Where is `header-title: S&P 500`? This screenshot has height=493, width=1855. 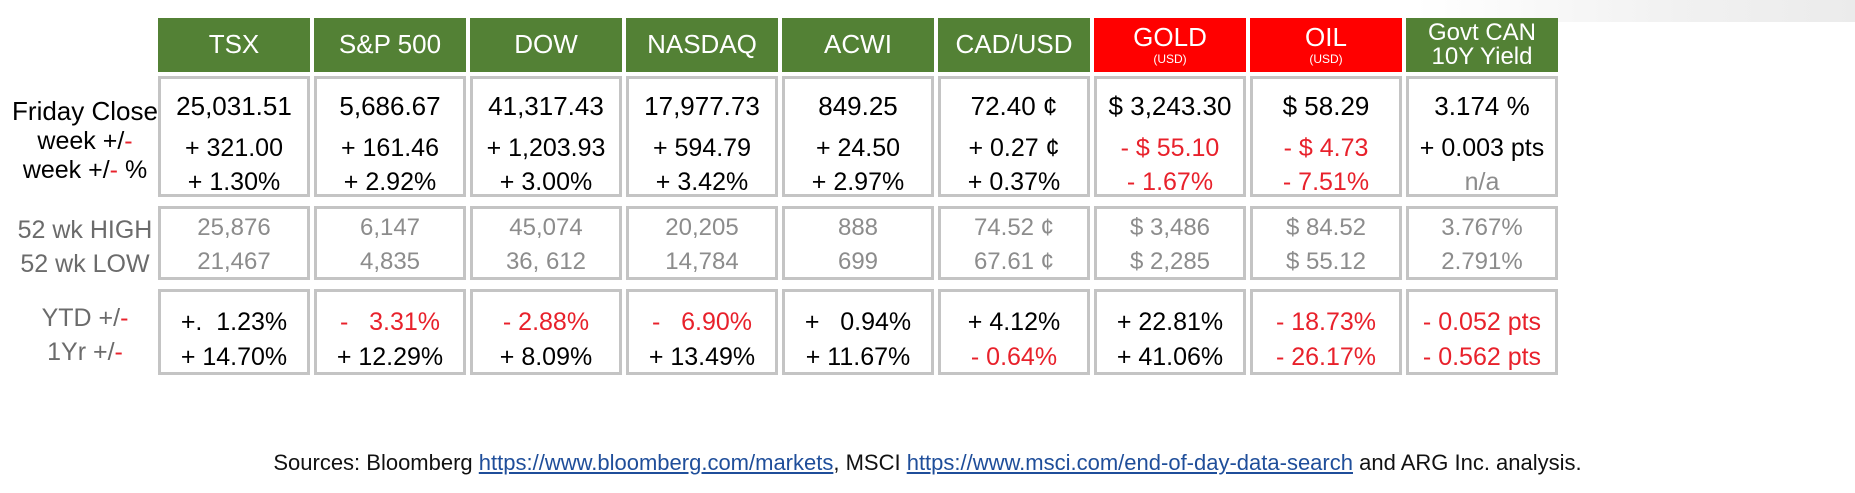 header-title: S&P 500 is located at coordinates (390, 44).